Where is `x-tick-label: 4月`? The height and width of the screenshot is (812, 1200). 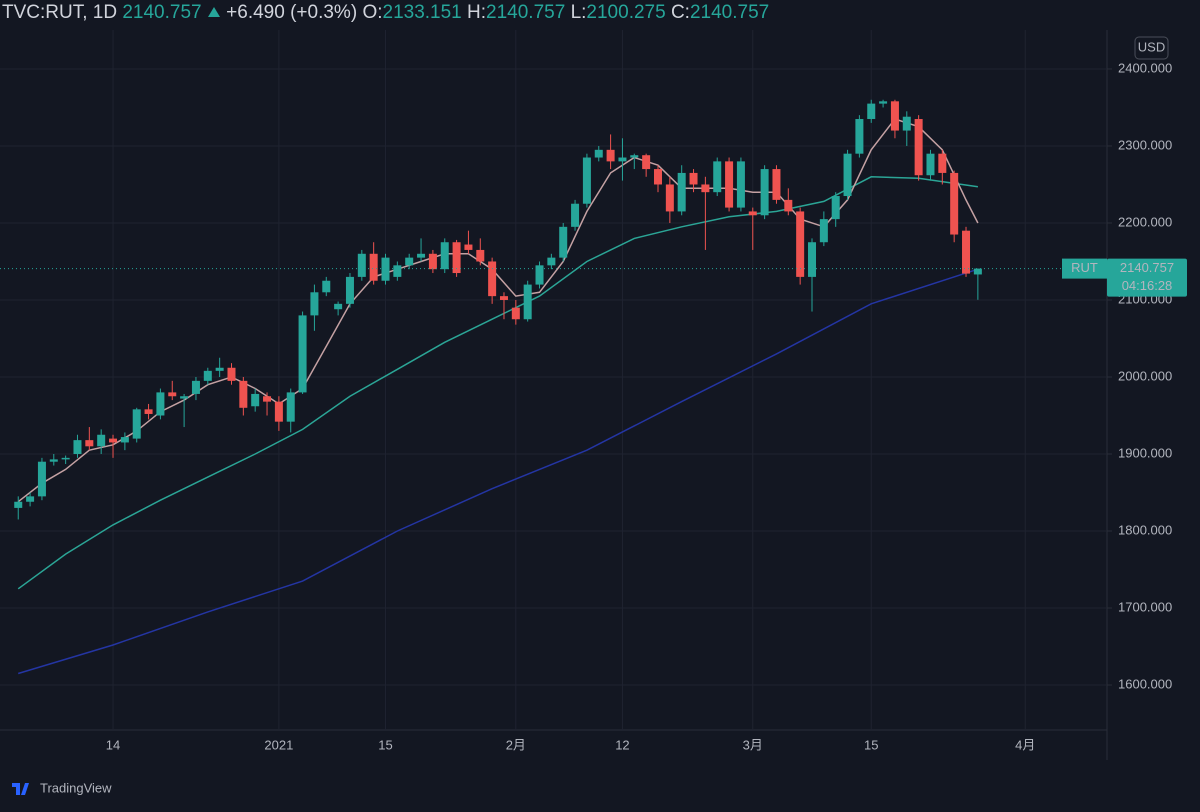
x-tick-label: 4月 is located at coordinates (1025, 744).